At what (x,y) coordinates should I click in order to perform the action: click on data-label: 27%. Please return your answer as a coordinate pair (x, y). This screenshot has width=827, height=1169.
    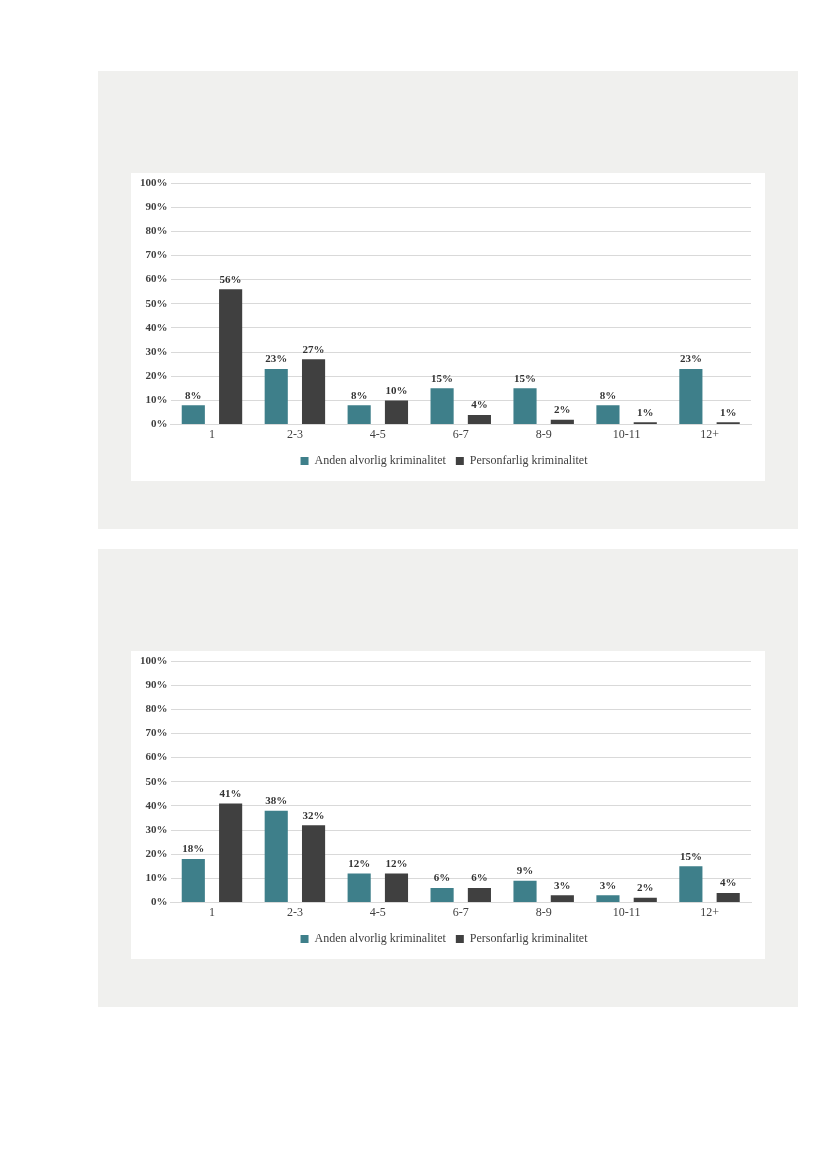
    Looking at the image, I should click on (313, 348).